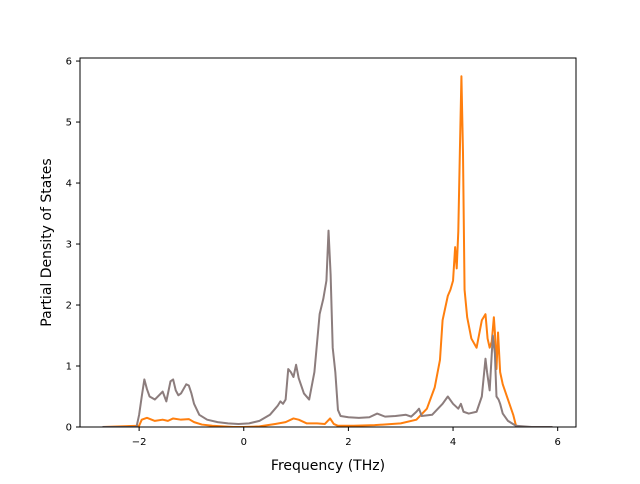  I want to click on y-tick-label: 1, so click(69, 367).